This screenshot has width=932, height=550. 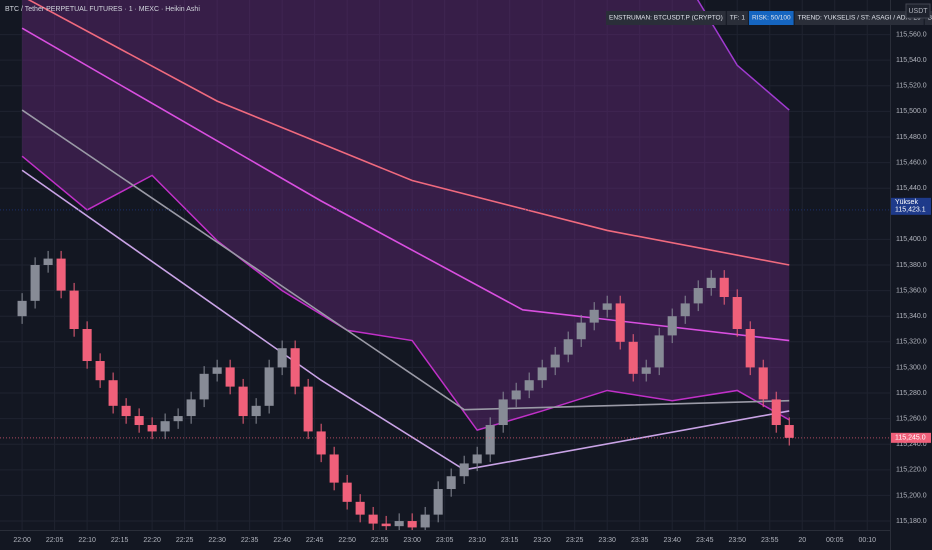 I want to click on y-tick-label: 115,280.0, so click(x=911, y=393).